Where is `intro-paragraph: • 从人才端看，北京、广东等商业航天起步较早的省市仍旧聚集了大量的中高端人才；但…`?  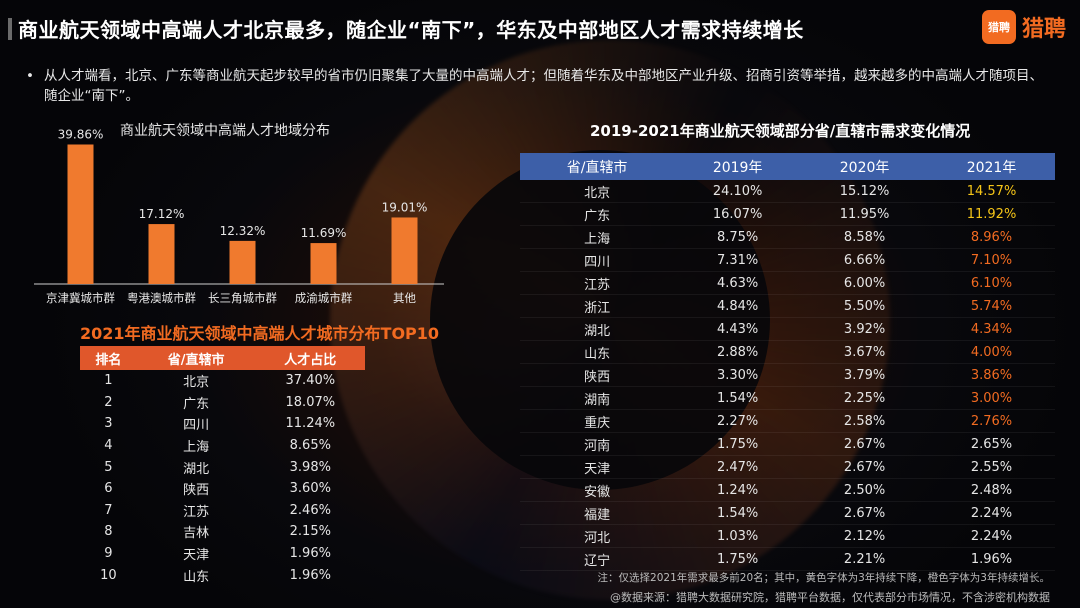
intro-paragraph: • 从人才端看，北京、广东等商业航天起步较早的省市仍旧聚集了大量的中高端人才；但… is located at coordinates (535, 86).